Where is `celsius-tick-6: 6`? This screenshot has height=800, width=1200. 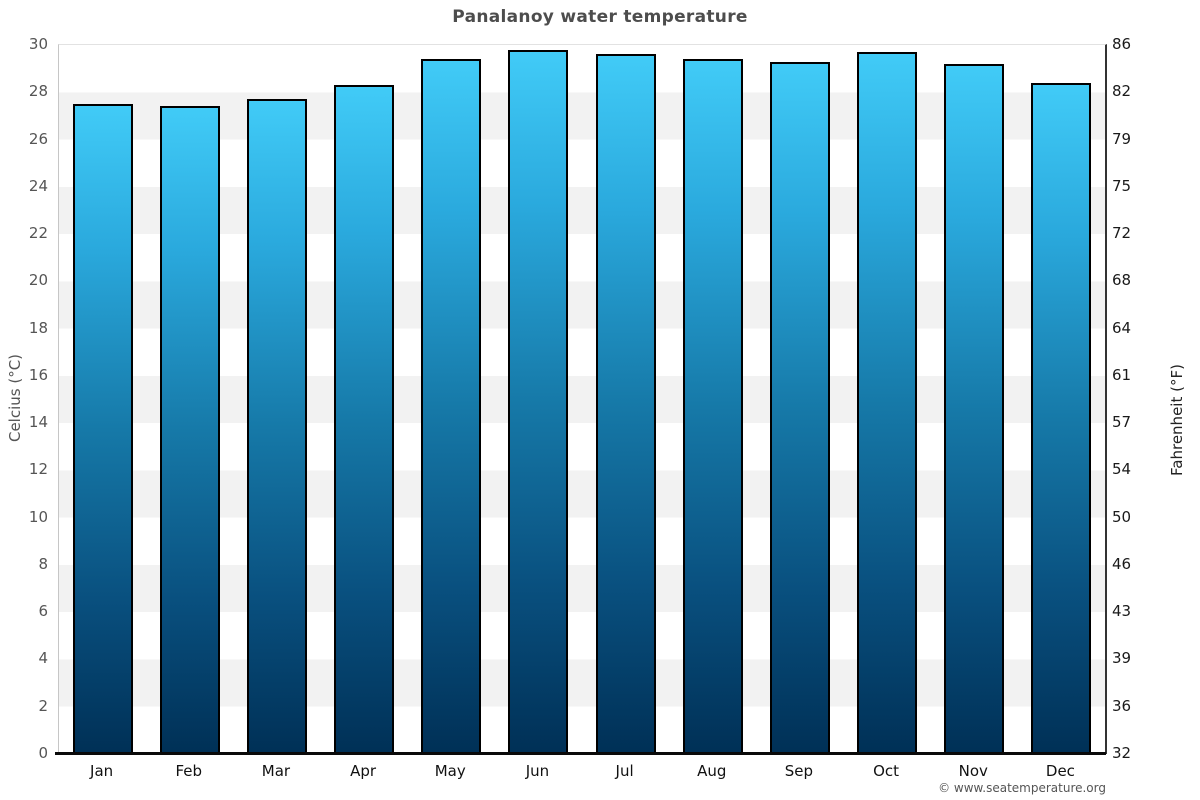 celsius-tick-6: 6 is located at coordinates (43, 611).